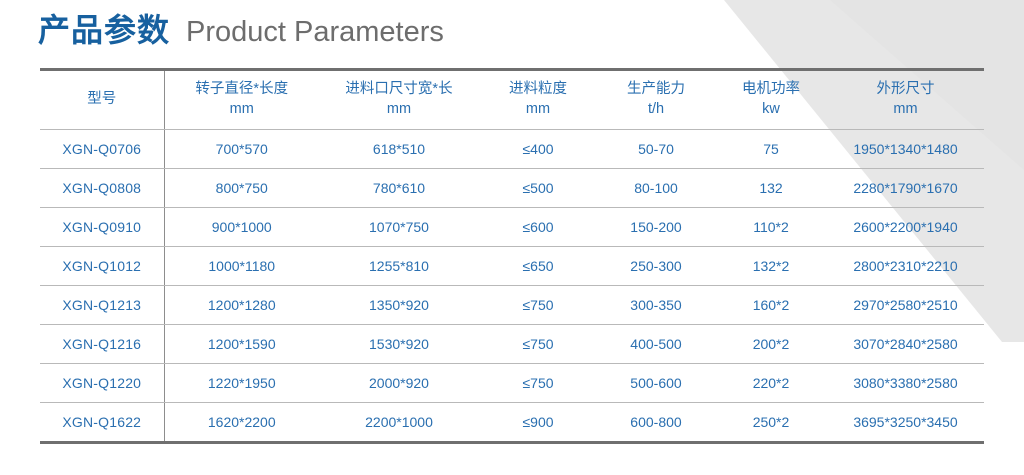 The height and width of the screenshot is (475, 1024). Describe the element at coordinates (241, 383) in the screenshot. I see `cell-rotor-size: 1220*1950` at that location.